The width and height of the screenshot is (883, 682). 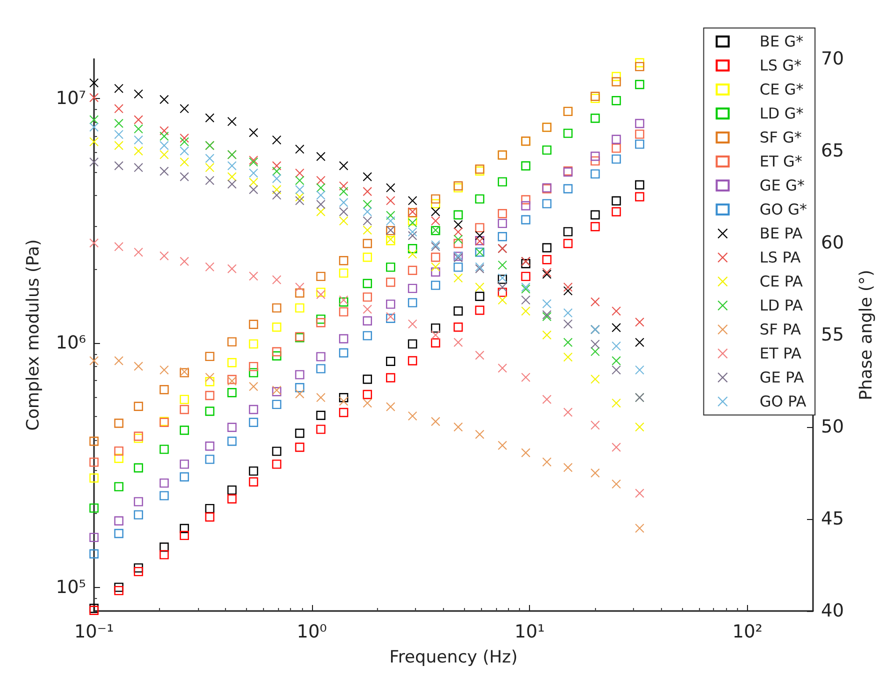 What do you see at coordinates (832, 611) in the screenshot?
I see `y2-tick-label: 40` at bounding box center [832, 611].